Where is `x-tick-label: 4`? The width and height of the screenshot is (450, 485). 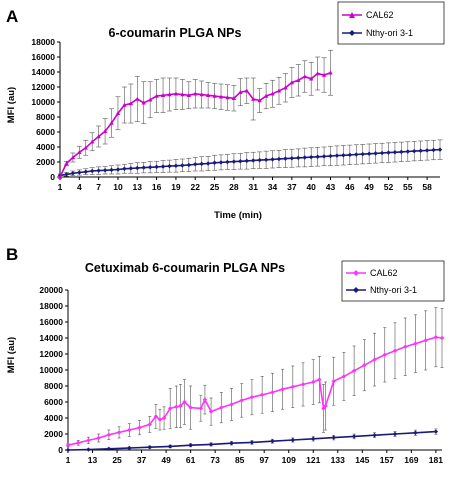 x-tick-label: 4 is located at coordinates (79, 187).